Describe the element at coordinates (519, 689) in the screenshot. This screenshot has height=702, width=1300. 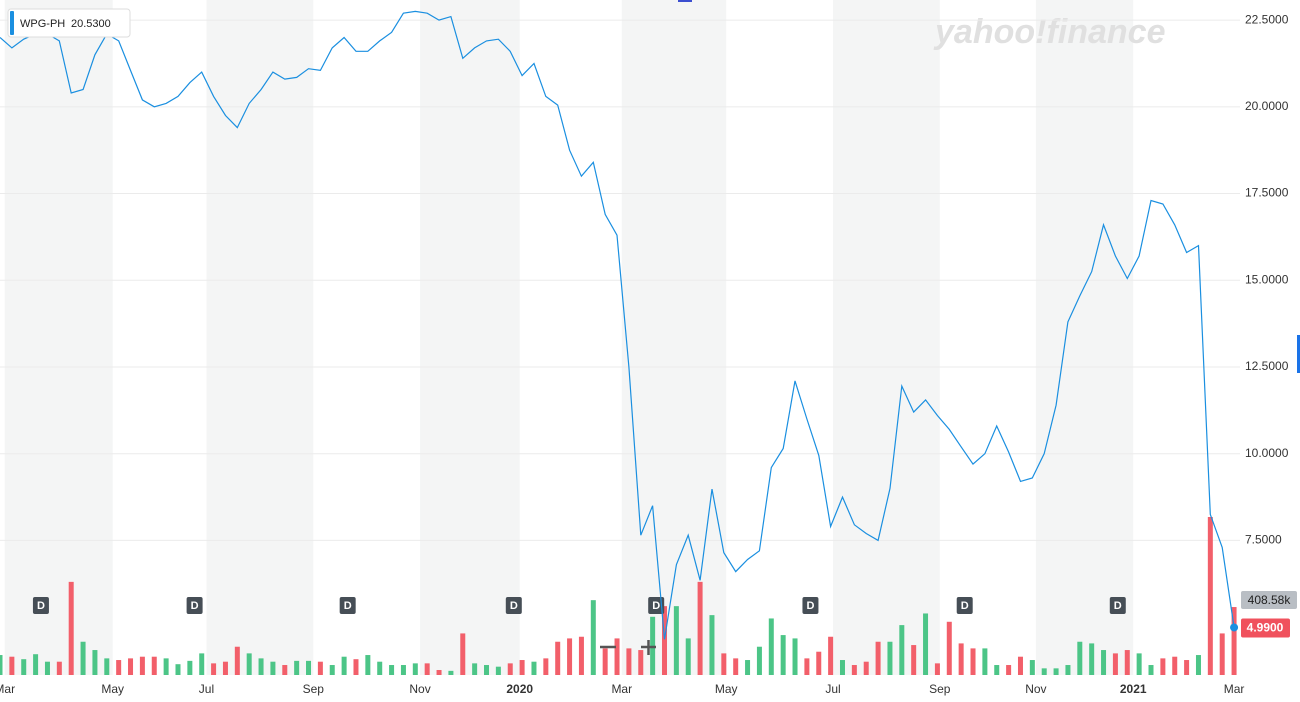
I see `x-tick-label: 2020` at that location.